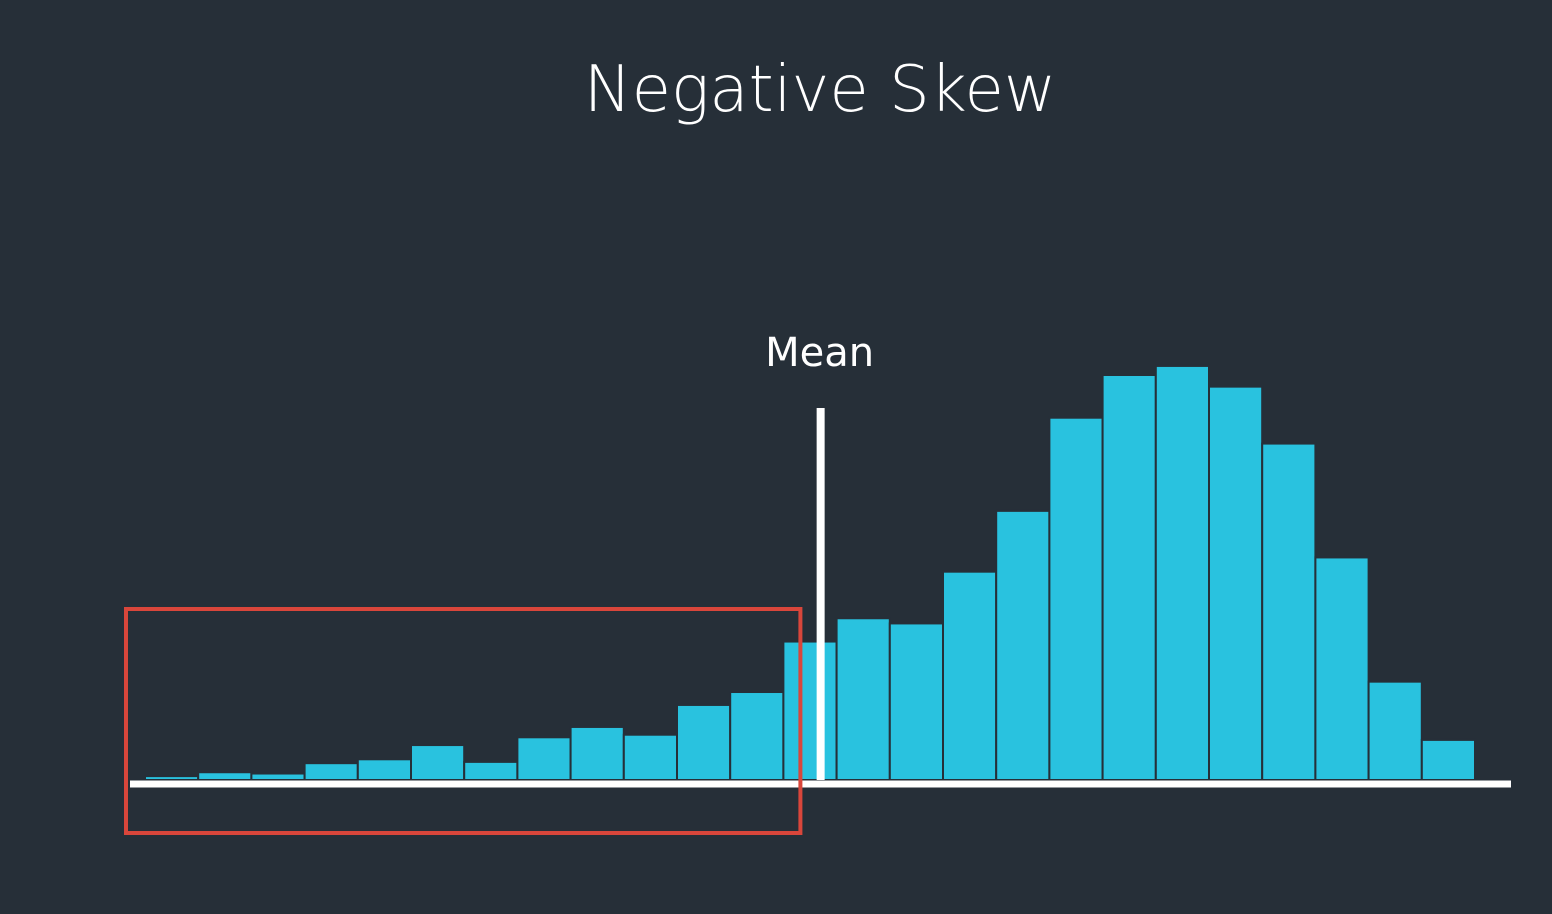 This screenshot has width=1552, height=914. I want to click on left-tail-highlight-box, so click(463, 721).